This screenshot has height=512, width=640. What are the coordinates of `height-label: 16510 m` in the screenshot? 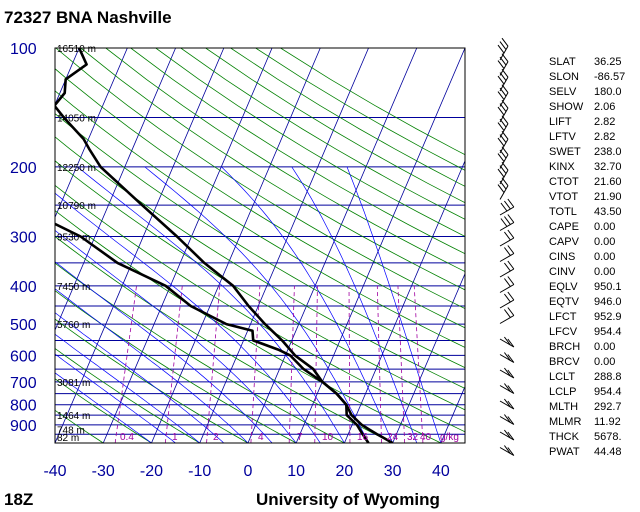 It's located at (76, 49).